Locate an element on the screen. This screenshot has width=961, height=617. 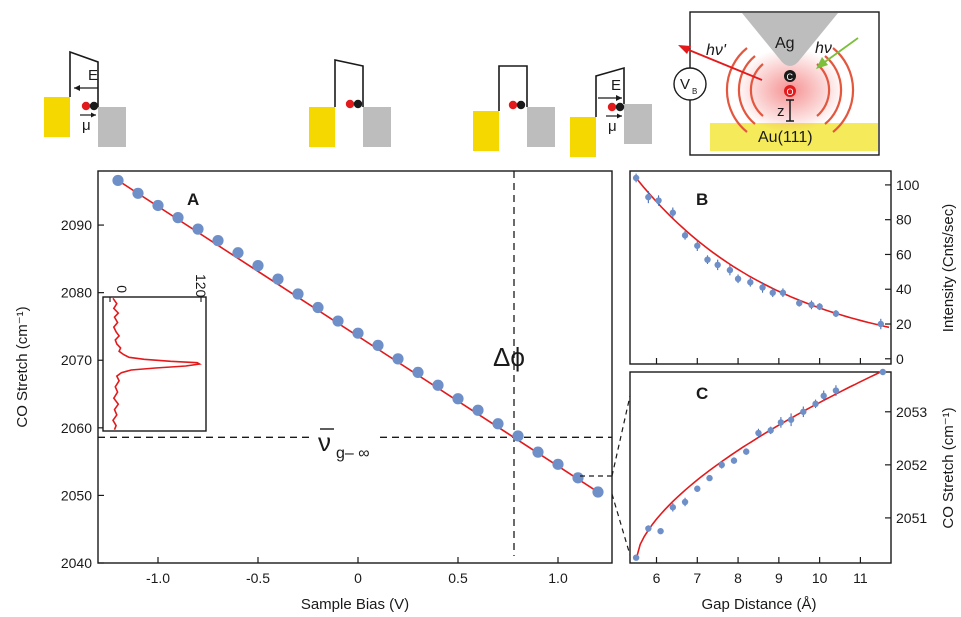
x-tick-label-c: 7 is located at coordinates (697, 578).